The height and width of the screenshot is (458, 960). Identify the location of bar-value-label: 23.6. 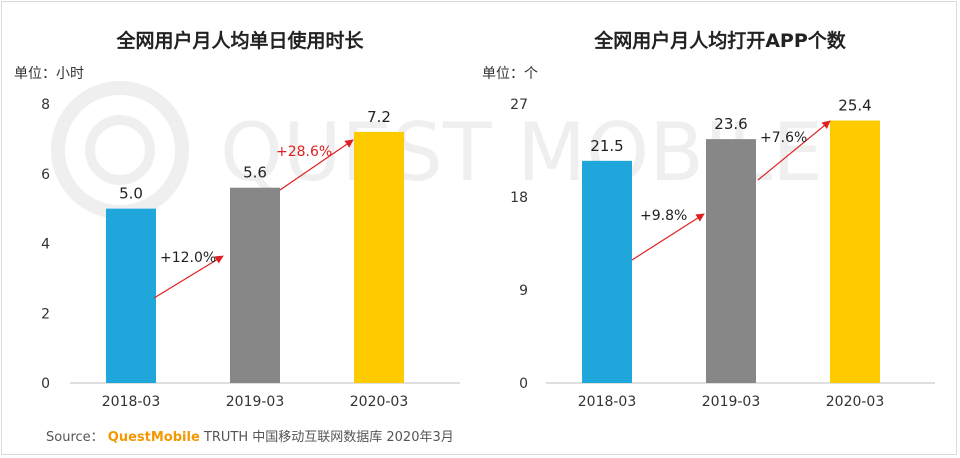
(730, 124).